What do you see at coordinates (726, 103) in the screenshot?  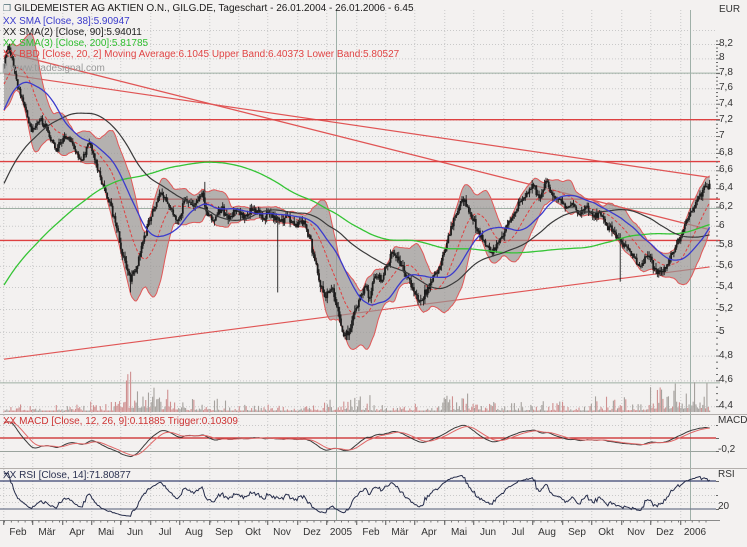 I see `price-tick-label: 7,4` at bounding box center [726, 103].